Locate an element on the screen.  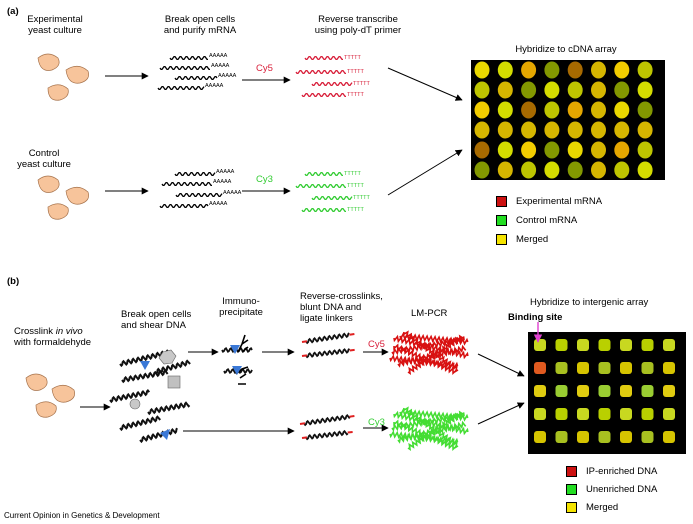
panel-a-label: (a) is located at coordinates (13, 11).